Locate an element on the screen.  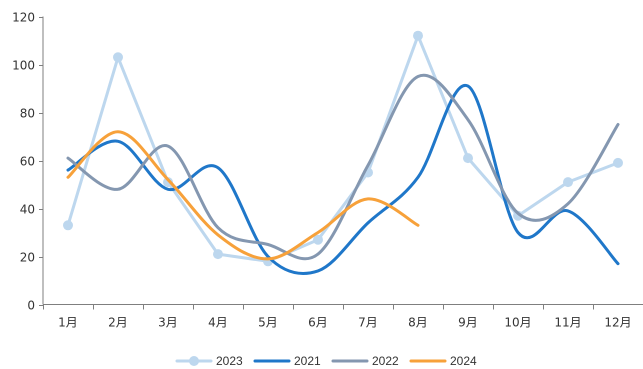
data-point-2023-10月 is located at coordinates (518, 215).